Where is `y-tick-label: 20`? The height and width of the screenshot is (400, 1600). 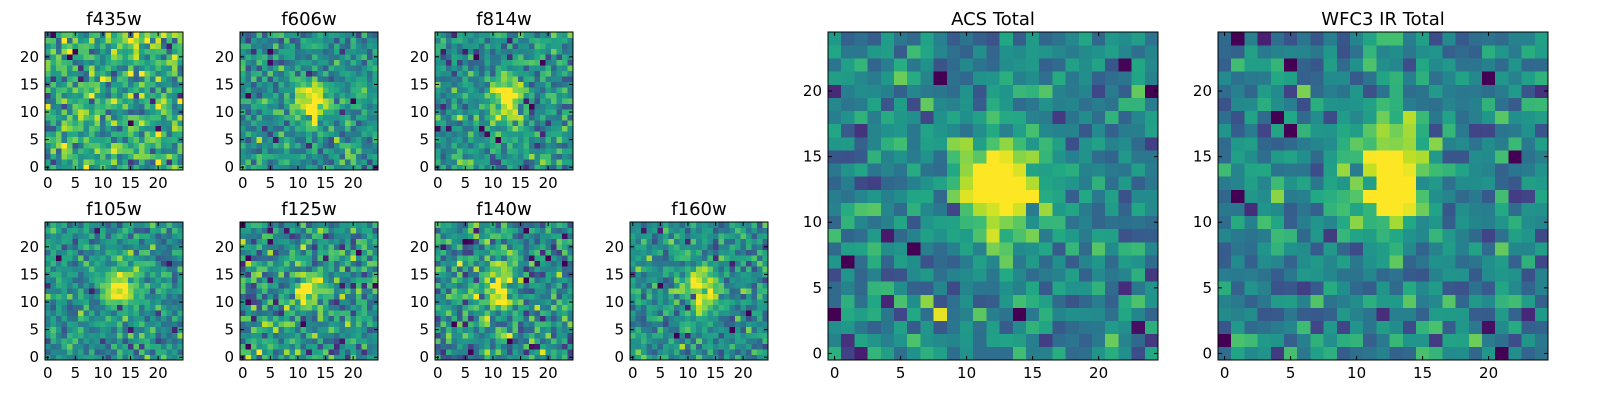 y-tick-label: 20 is located at coordinates (419, 247).